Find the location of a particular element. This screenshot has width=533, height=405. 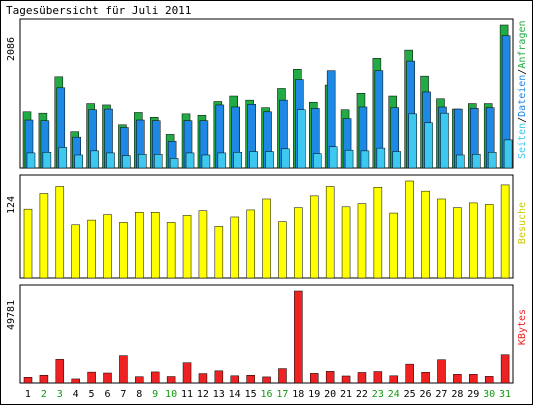

legend-visits: Besuche is located at coordinates (522, 223).